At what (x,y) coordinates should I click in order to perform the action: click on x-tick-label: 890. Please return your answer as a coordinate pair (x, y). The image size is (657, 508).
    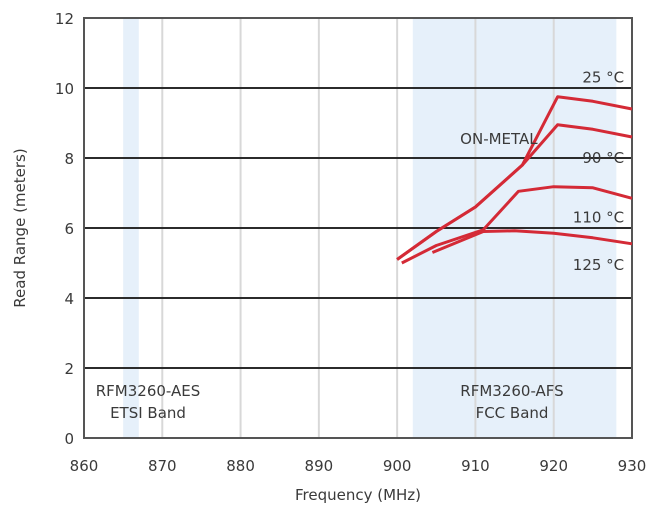
    Looking at the image, I should click on (319, 466).